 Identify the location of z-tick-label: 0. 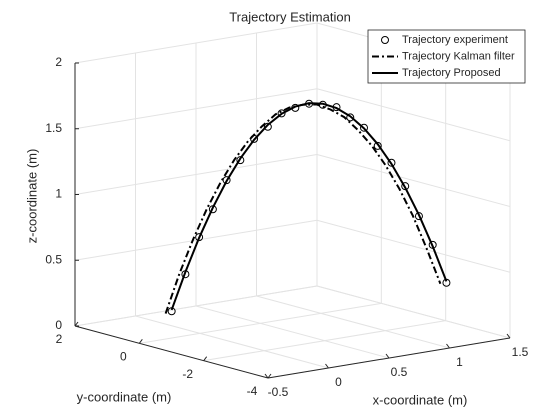
(58, 325).